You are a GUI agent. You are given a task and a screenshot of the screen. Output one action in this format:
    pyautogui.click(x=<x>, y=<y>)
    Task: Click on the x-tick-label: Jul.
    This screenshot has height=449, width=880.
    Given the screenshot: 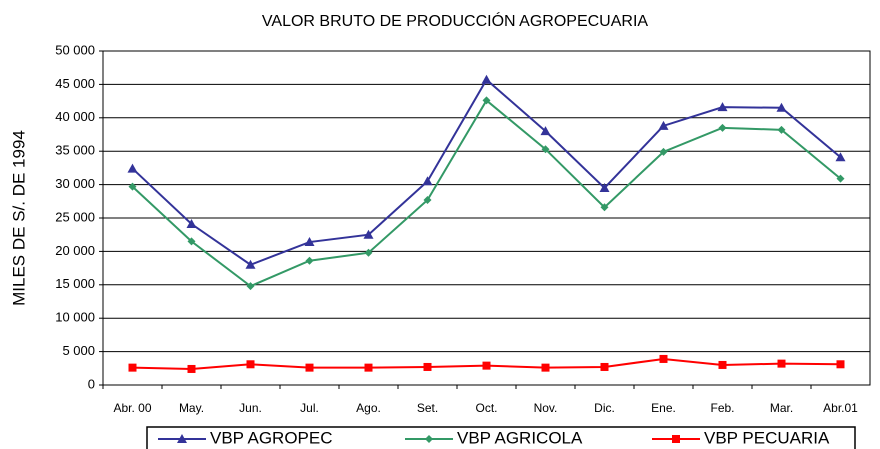 What is the action you would take?
    pyautogui.click(x=309, y=408)
    